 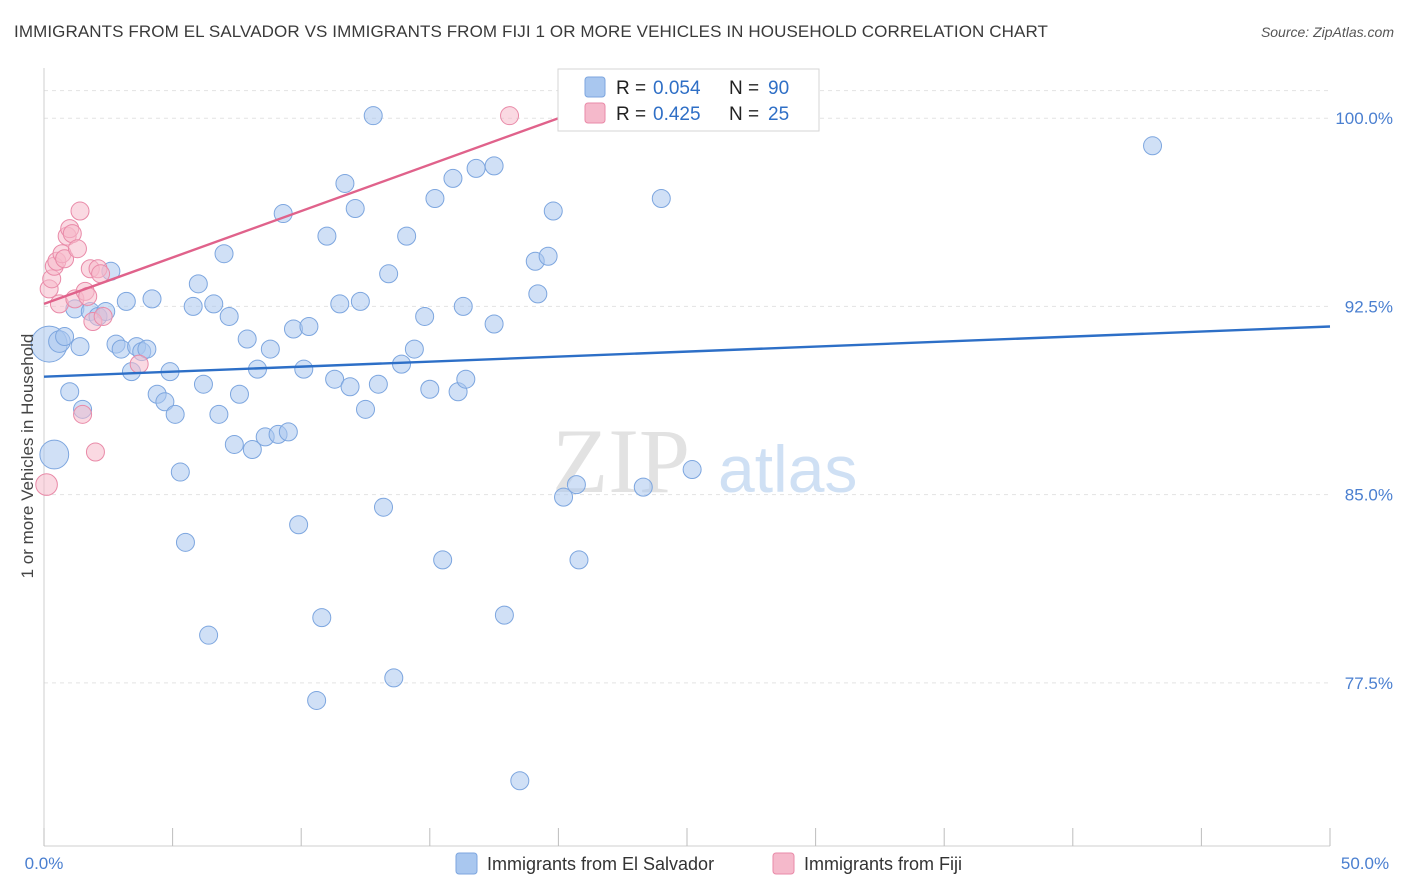 What do you see at coordinates (677, 88) in the screenshot?
I see `legend-r-value-1: 0.054` at bounding box center [677, 88].